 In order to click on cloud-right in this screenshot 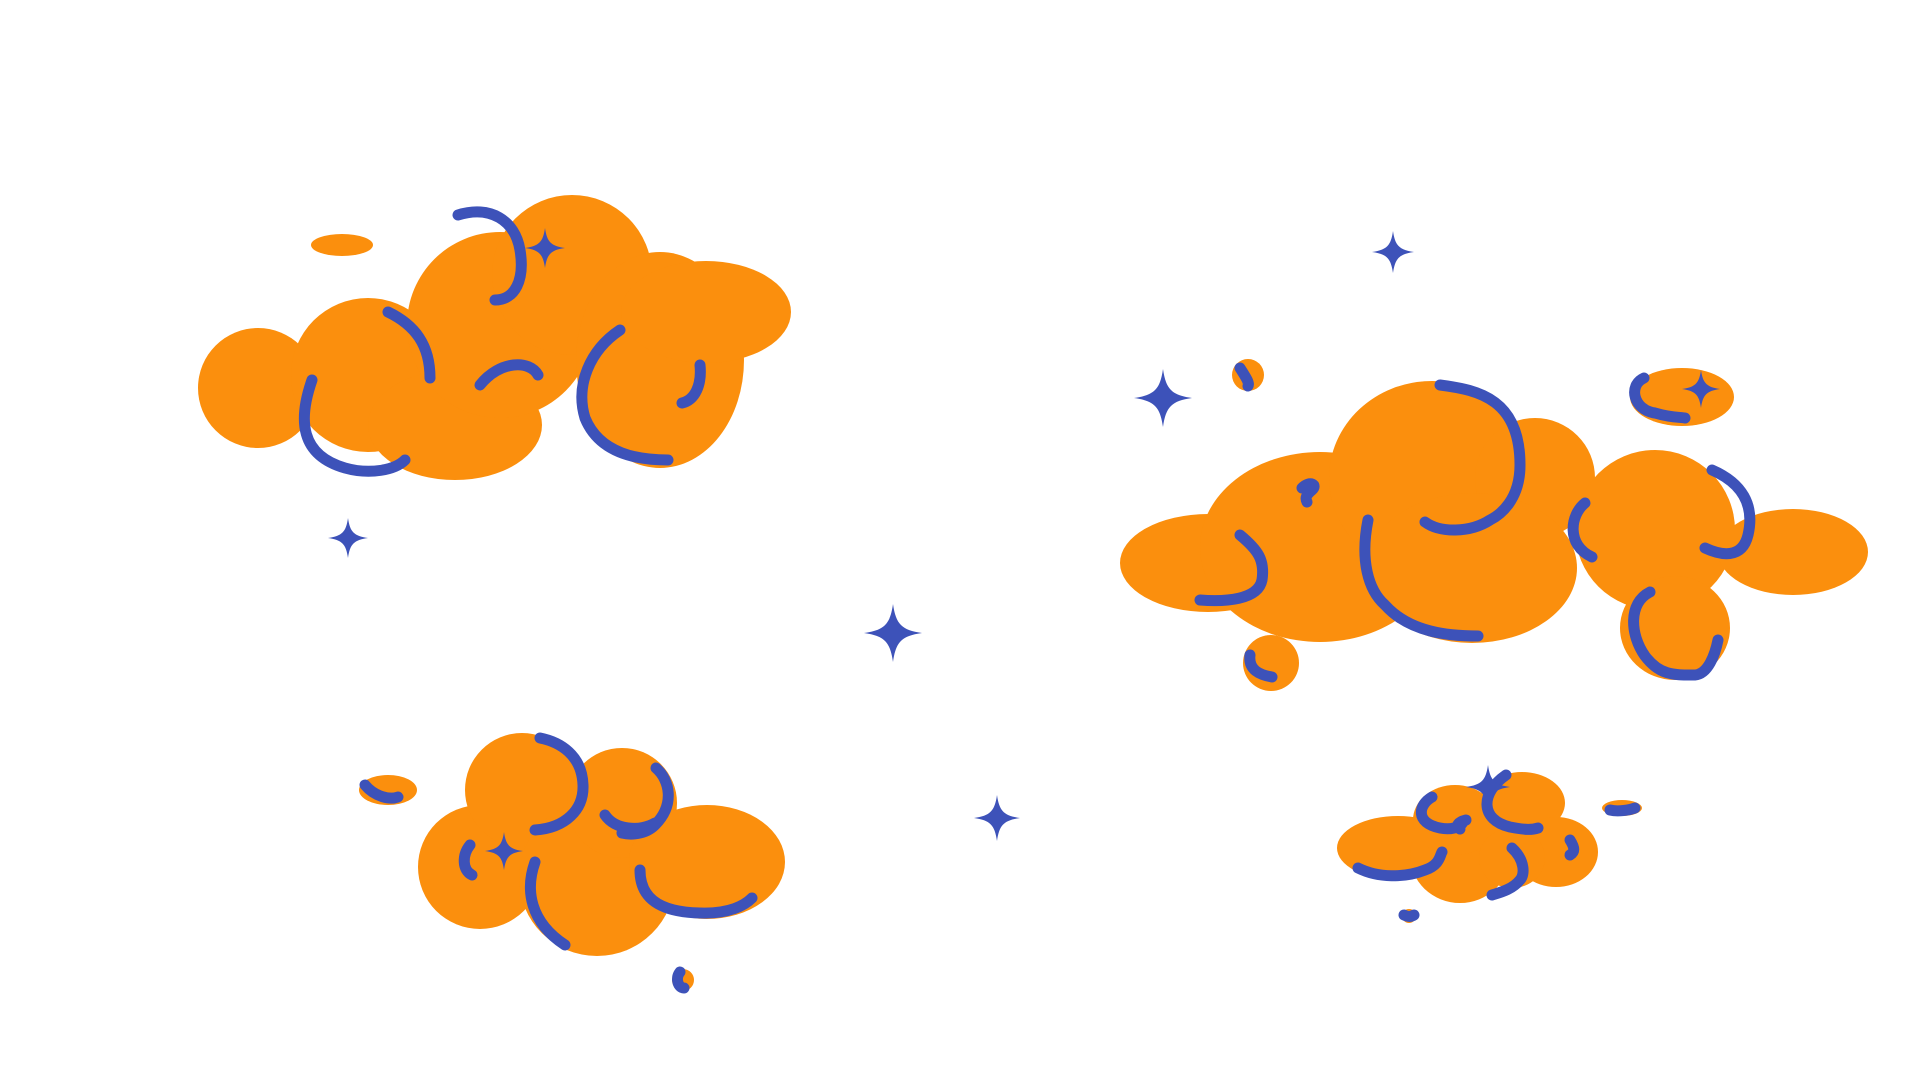, I will do `click(1494, 525)`.